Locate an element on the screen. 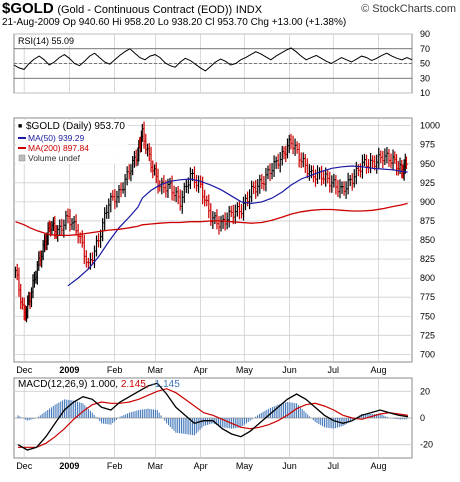  rsi-tick-label: 30 is located at coordinates (425, 78).